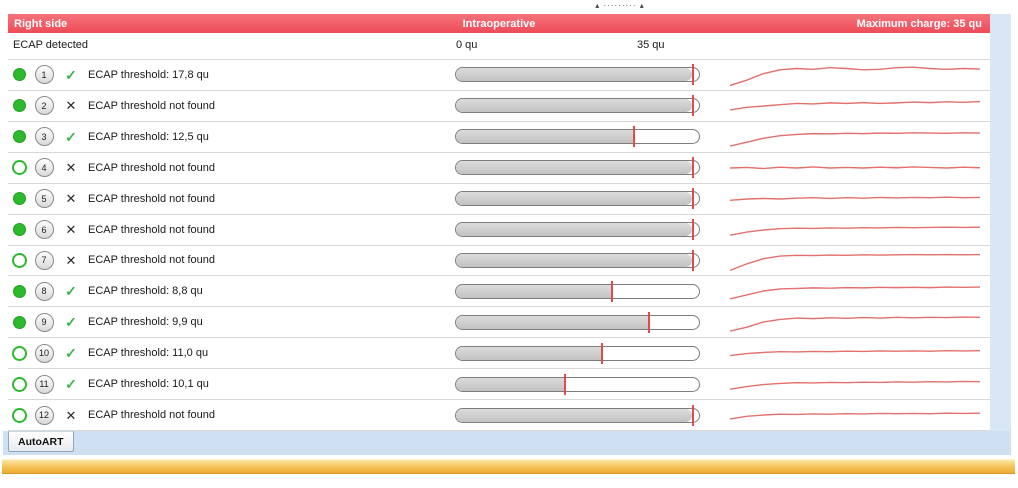  I want to click on electrode-number: 5, so click(44, 199).